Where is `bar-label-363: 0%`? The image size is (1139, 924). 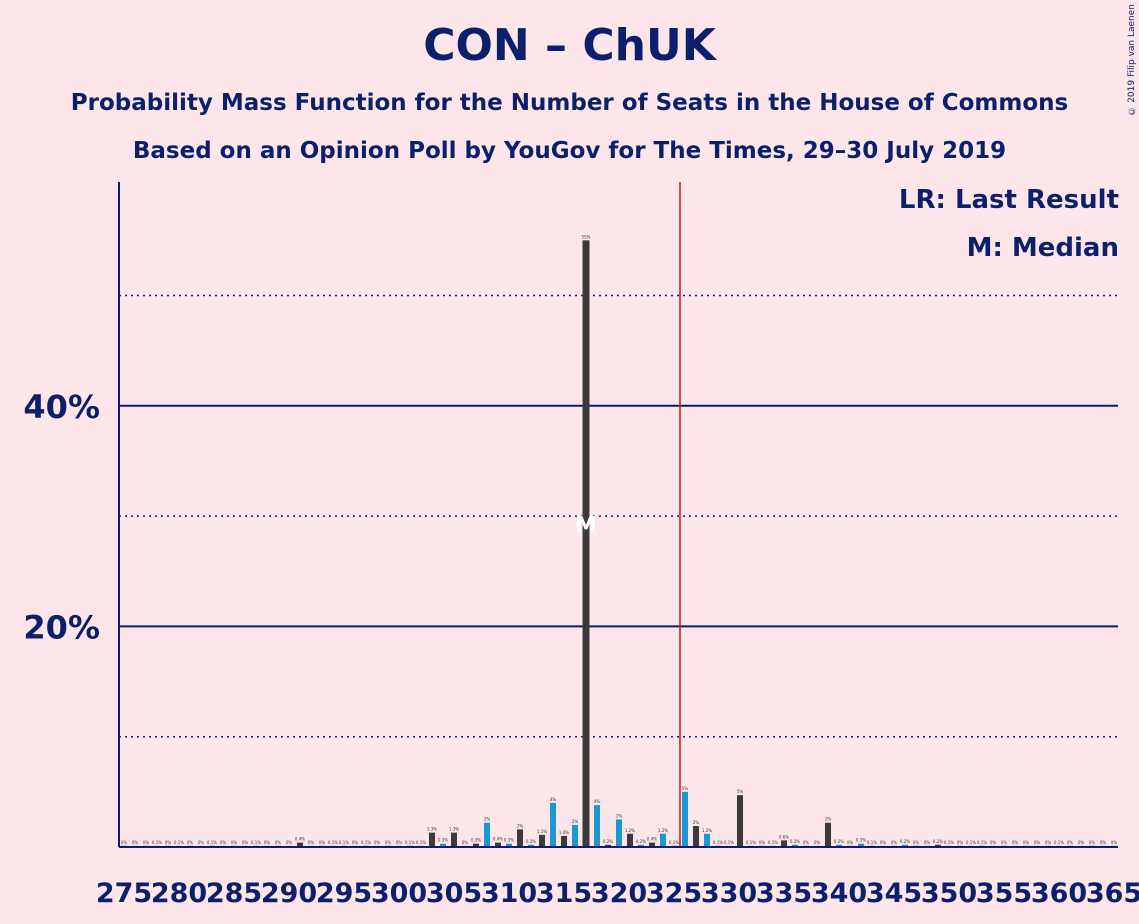 bar-label-363: 0% is located at coordinates (1092, 842).